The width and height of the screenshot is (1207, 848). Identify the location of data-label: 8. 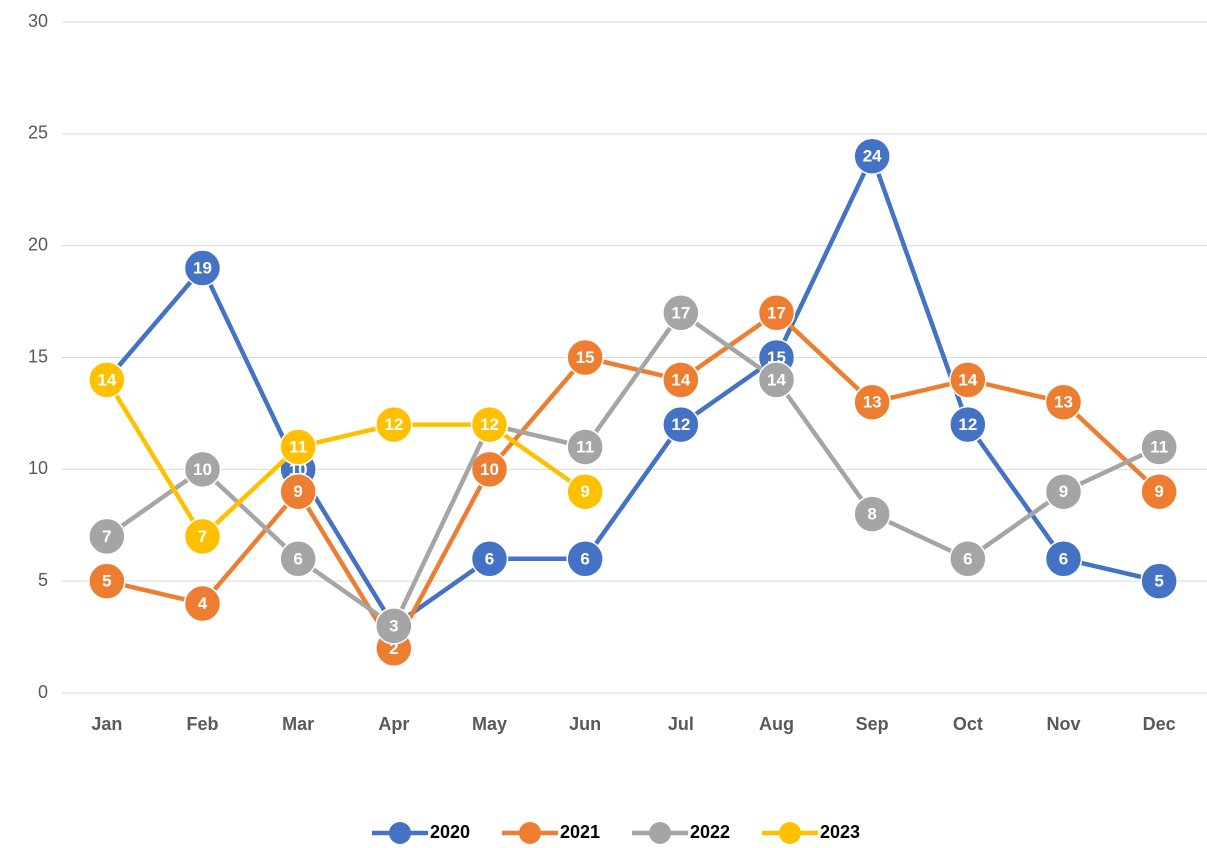
(871, 514).